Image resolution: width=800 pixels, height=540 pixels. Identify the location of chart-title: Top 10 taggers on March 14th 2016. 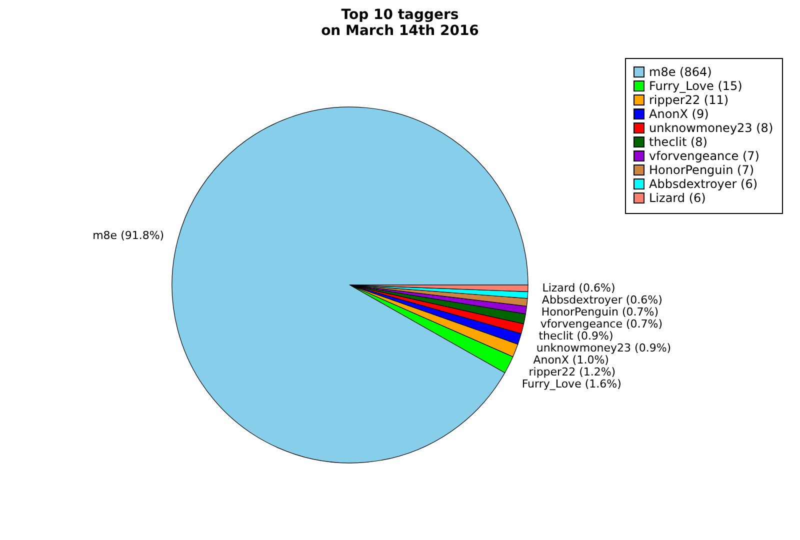
(400, 23).